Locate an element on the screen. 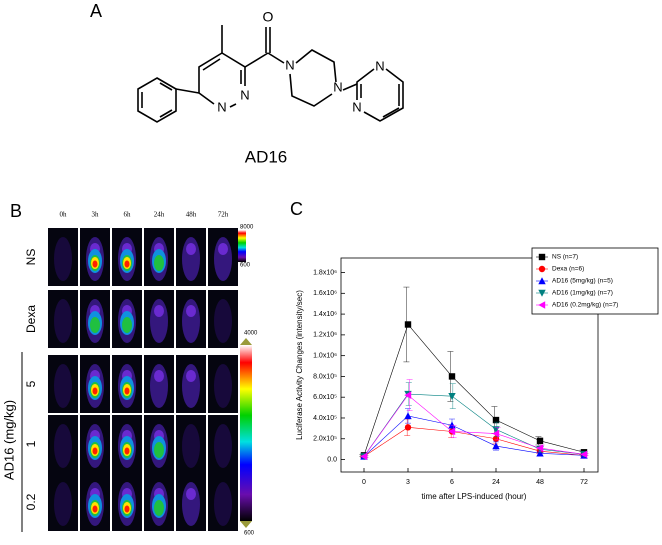 Image resolution: width=662 pixels, height=545 pixels. colorbar is located at coordinates (246, 433).